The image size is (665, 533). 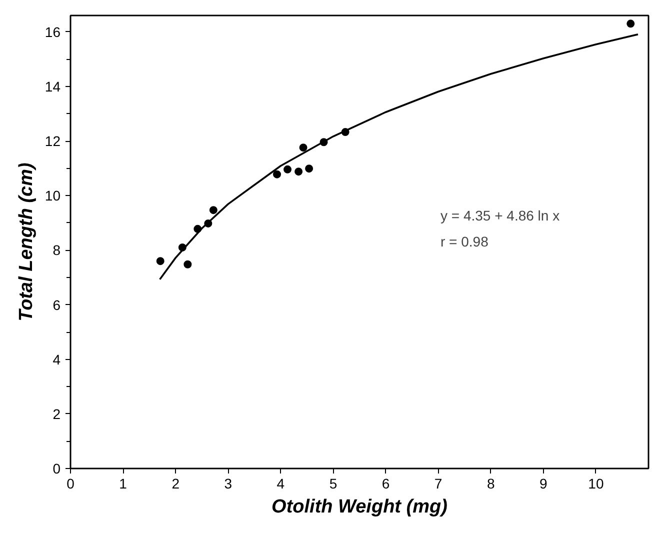 I want to click on x-tick-label: 1, so click(x=123, y=484).